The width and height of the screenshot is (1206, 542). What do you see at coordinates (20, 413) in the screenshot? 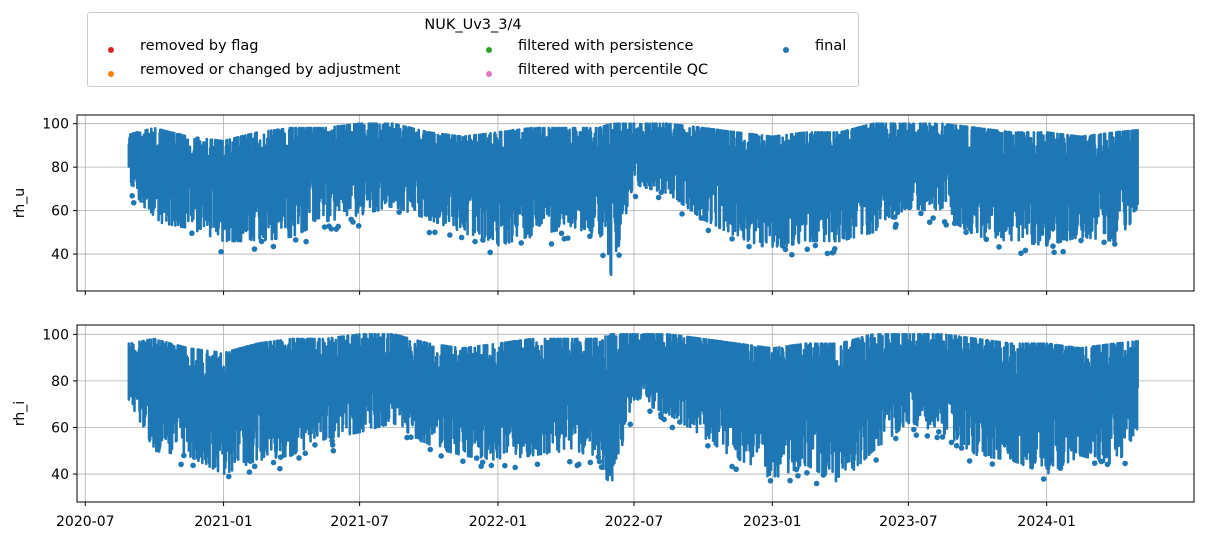
I see `y-axis-label: rh_i` at bounding box center [20, 413].